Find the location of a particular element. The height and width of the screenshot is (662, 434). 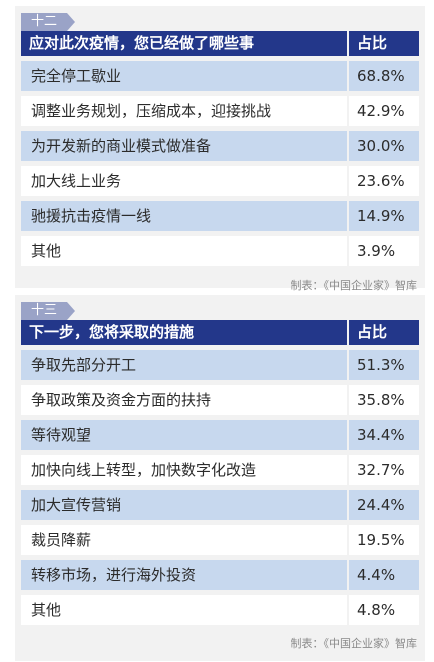

table-row: 加大宣传营销 24.4% is located at coordinates (220, 505).